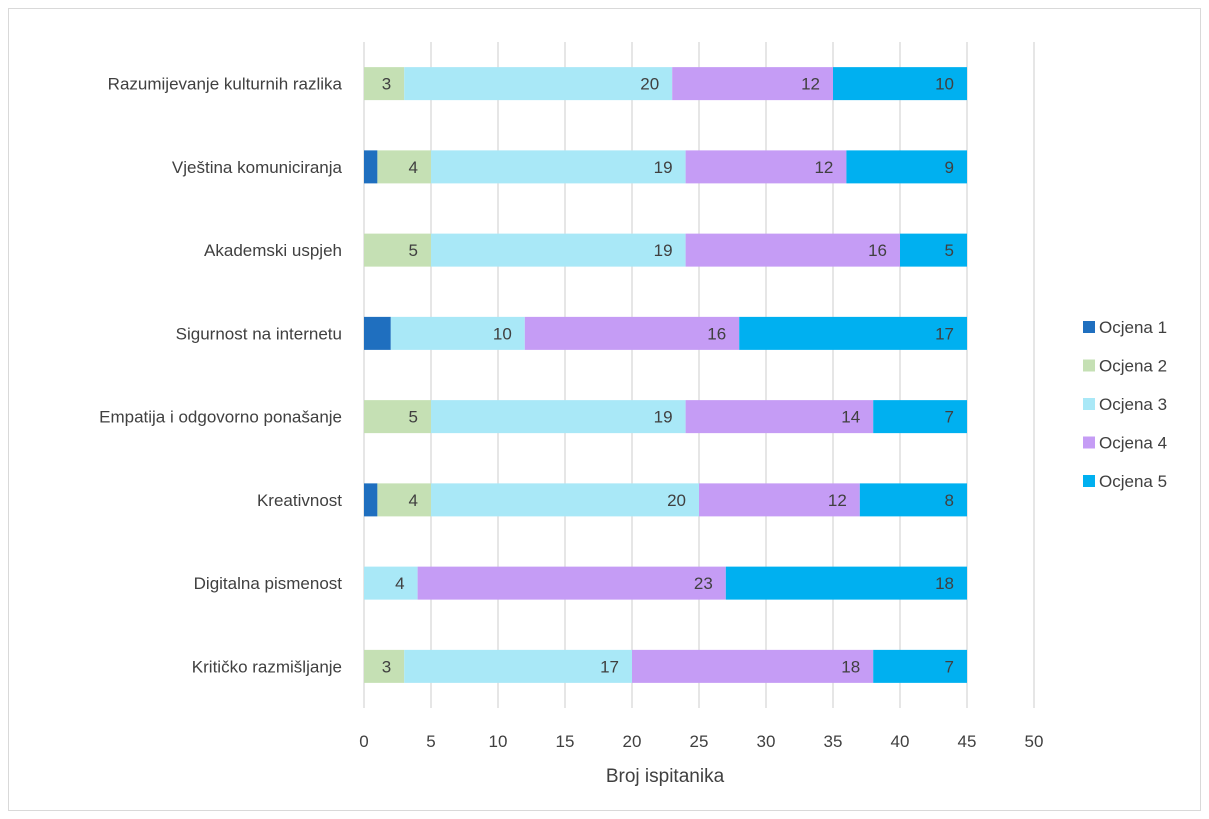  I want to click on x-tick-label: 45, so click(967, 741).